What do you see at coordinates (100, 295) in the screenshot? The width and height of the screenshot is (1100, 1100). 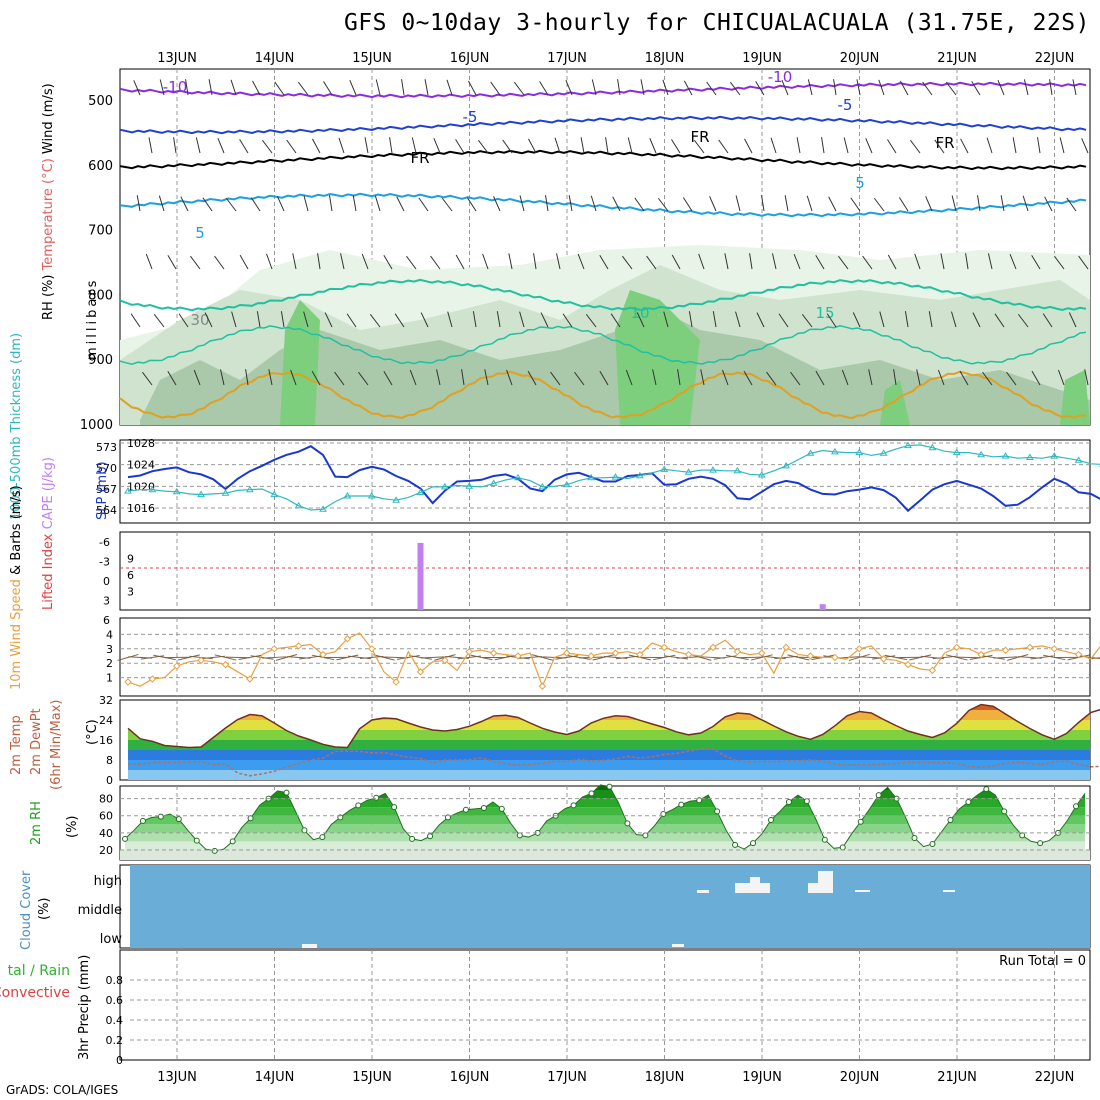 I see `ua-ytick-800: 800` at bounding box center [100, 295].